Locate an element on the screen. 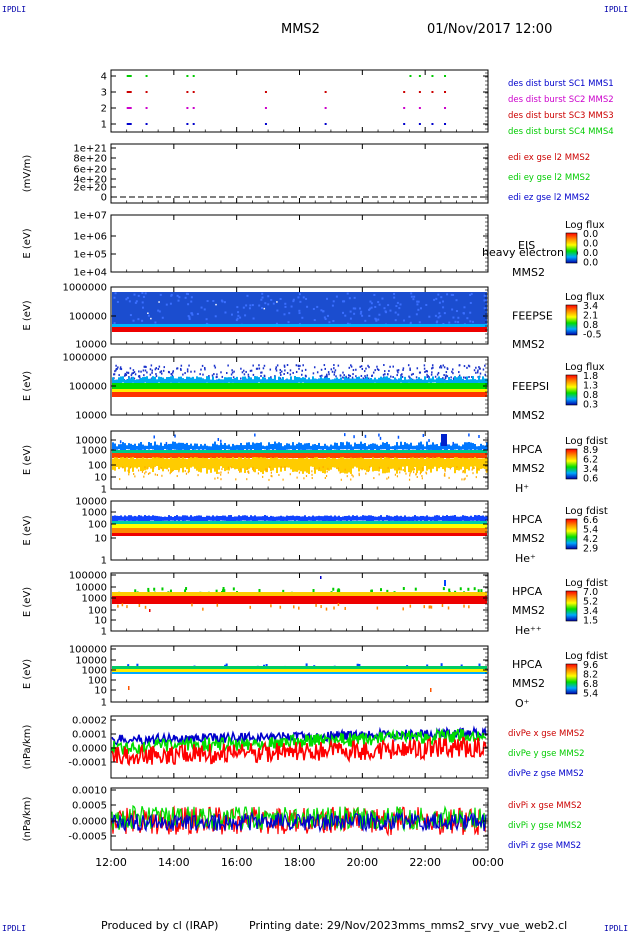 The height and width of the screenshot is (934, 630). footer-produced: Produced by cl (IRAP) is located at coordinates (160, 925).